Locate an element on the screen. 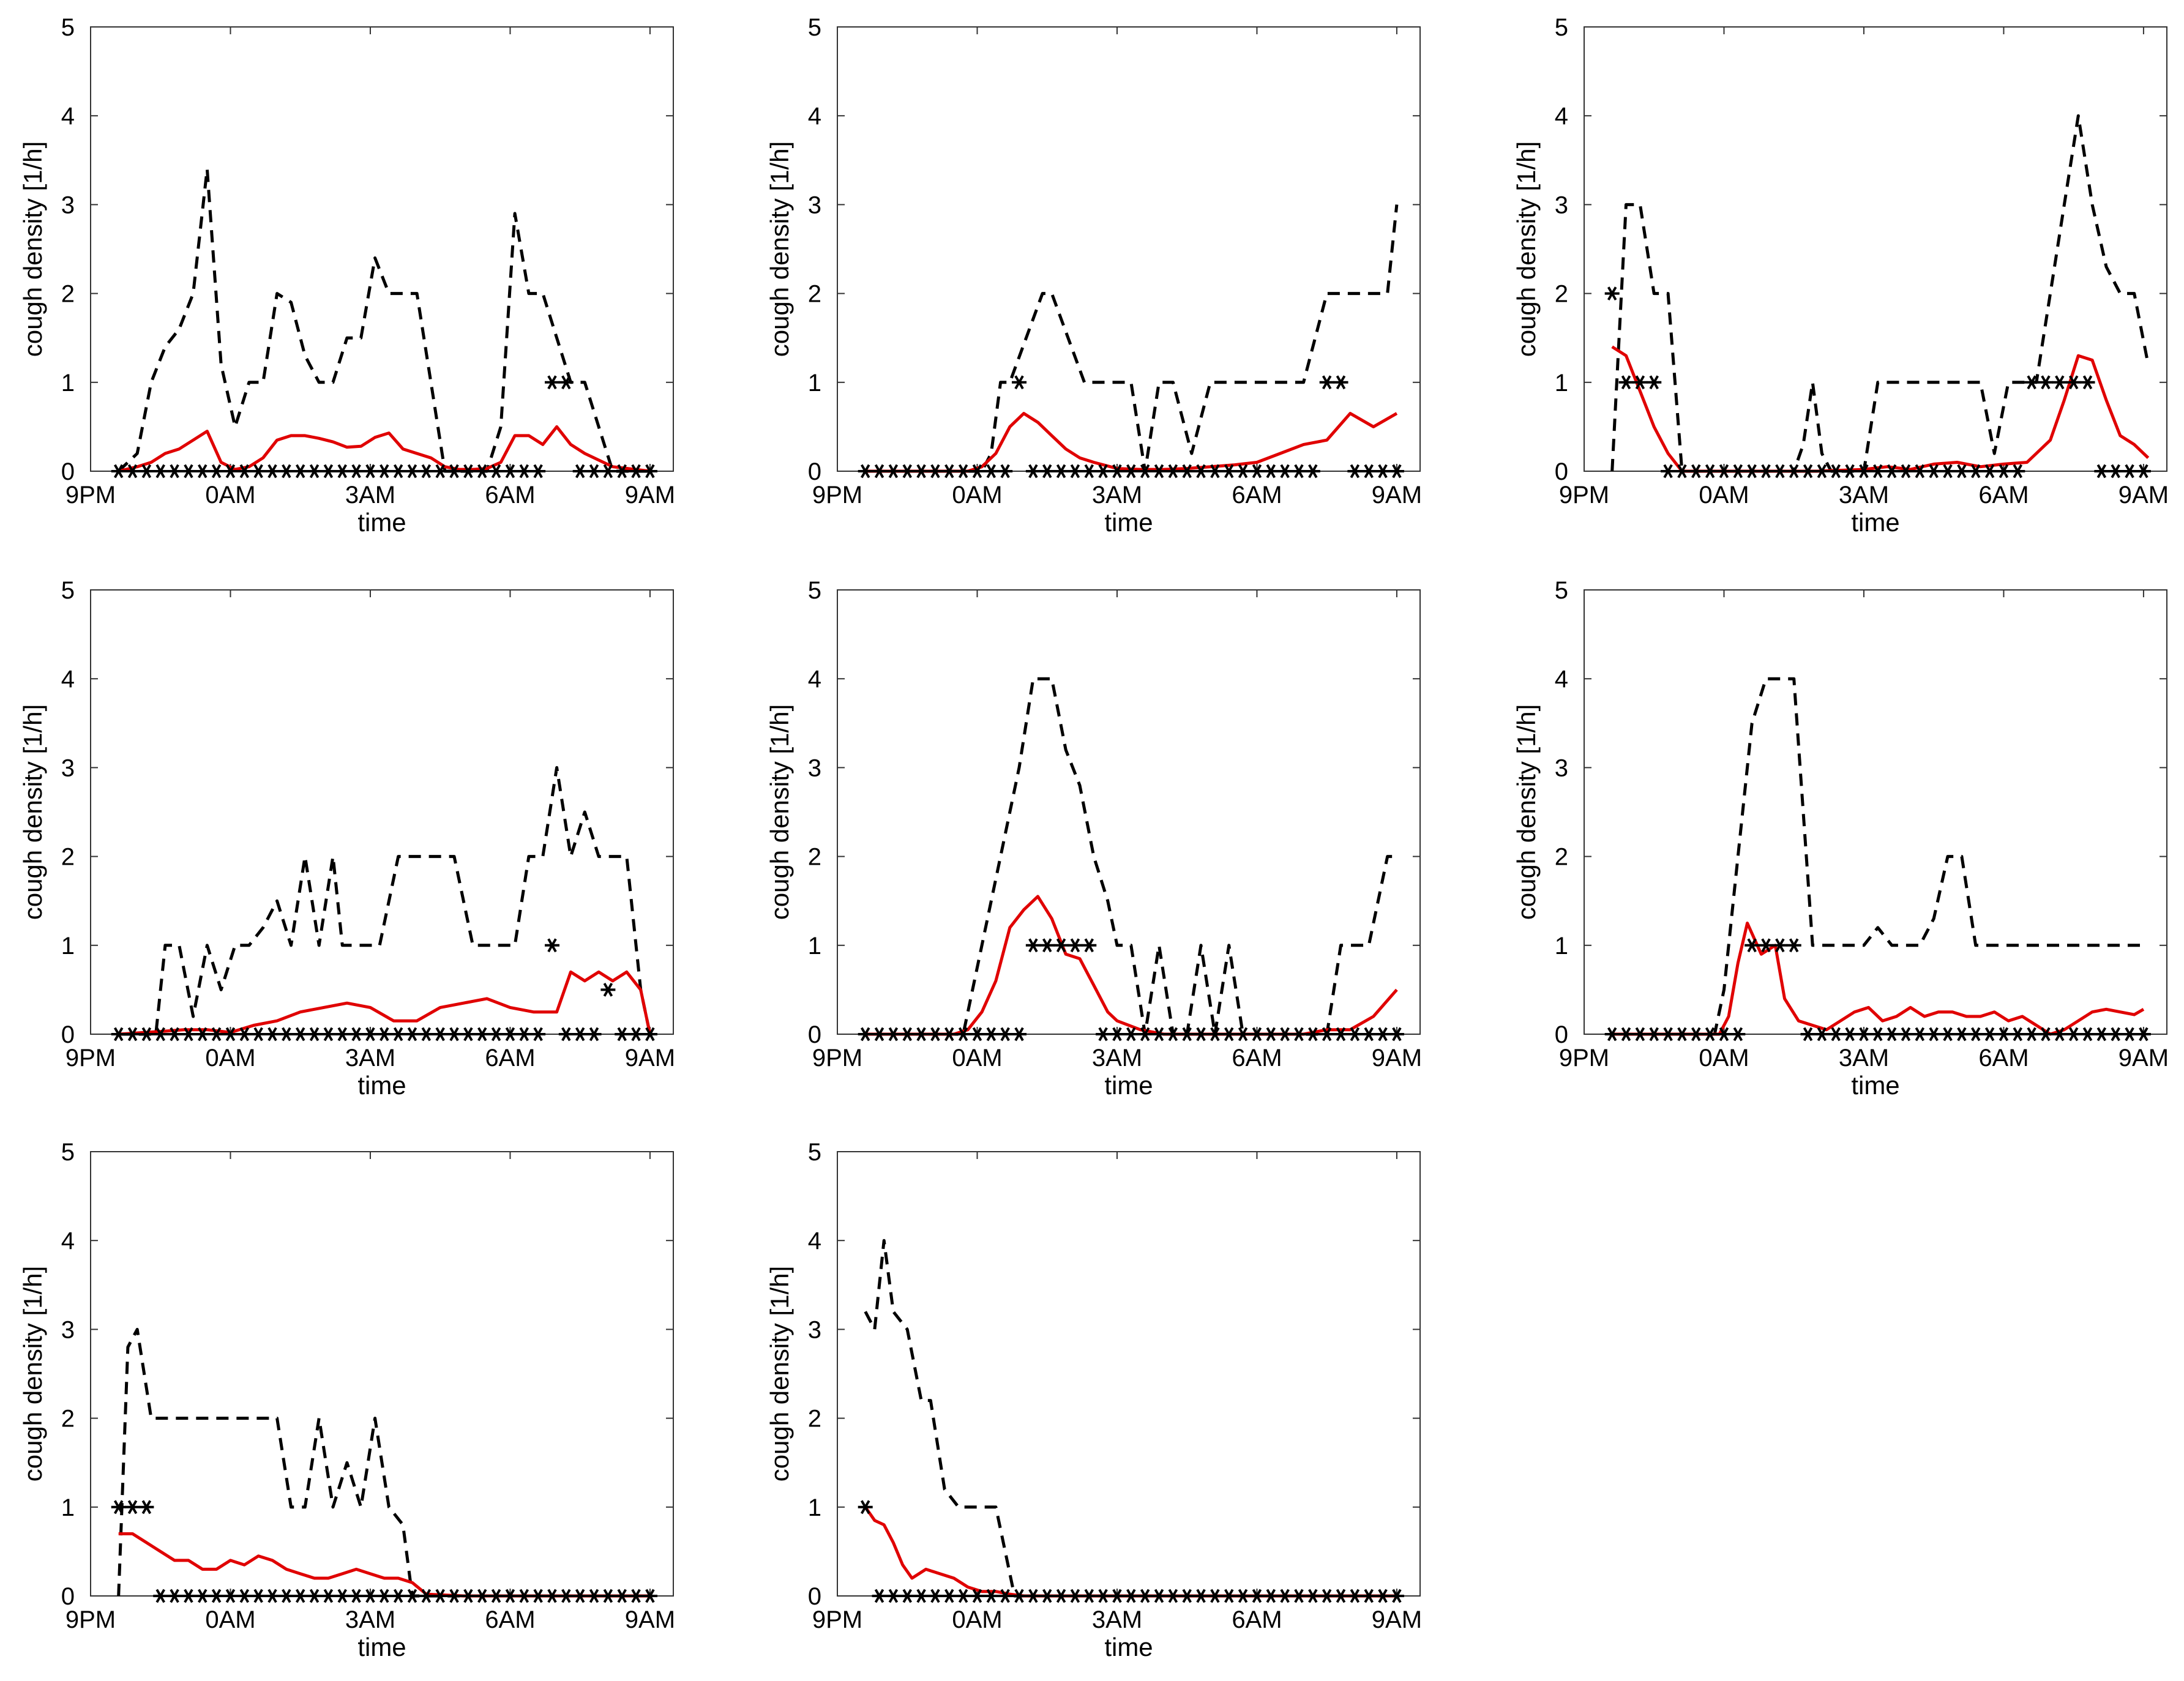 This screenshot has width=2184, height=1681. y-tick-label: 1 is located at coordinates (68, 946).